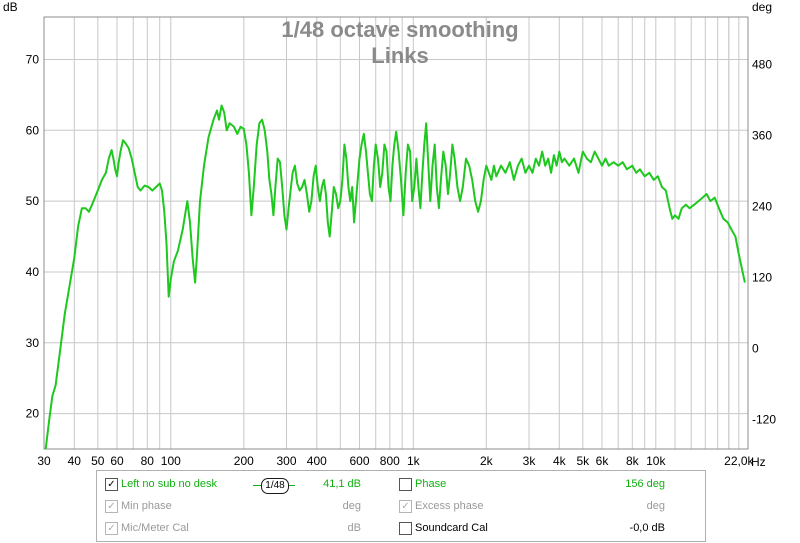 This screenshot has height=543, width=800. What do you see at coordinates (543, 506) in the screenshot?
I see `legend-row-excess-phase: ✓ Excess phase deg` at bounding box center [543, 506].